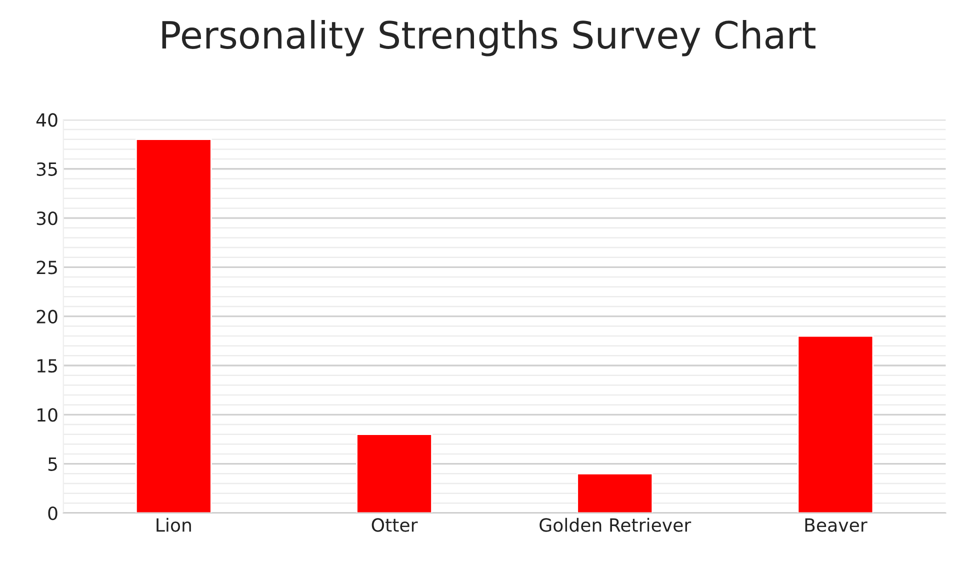  Describe the element at coordinates (48, 415) in the screenshot. I see `y-tick-label: 10` at that location.